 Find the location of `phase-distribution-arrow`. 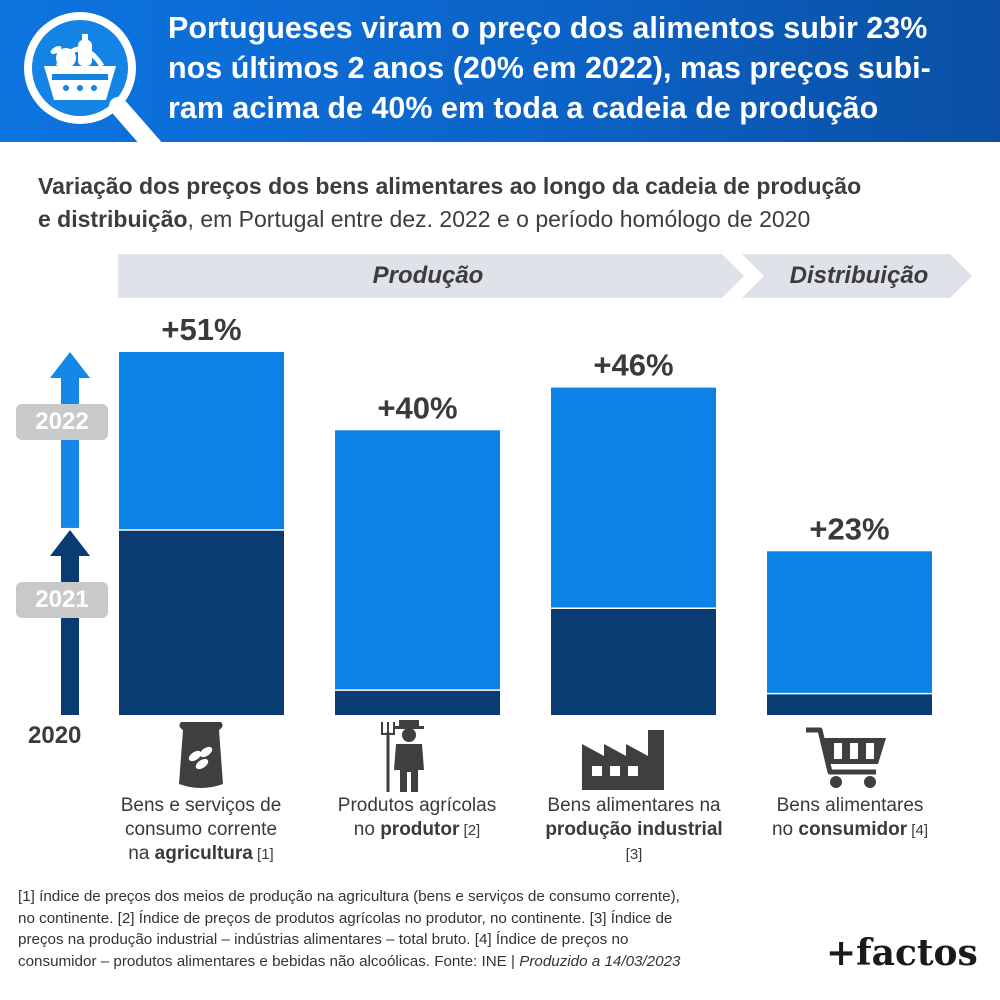

phase-distribution-arrow is located at coordinates (857, 276).